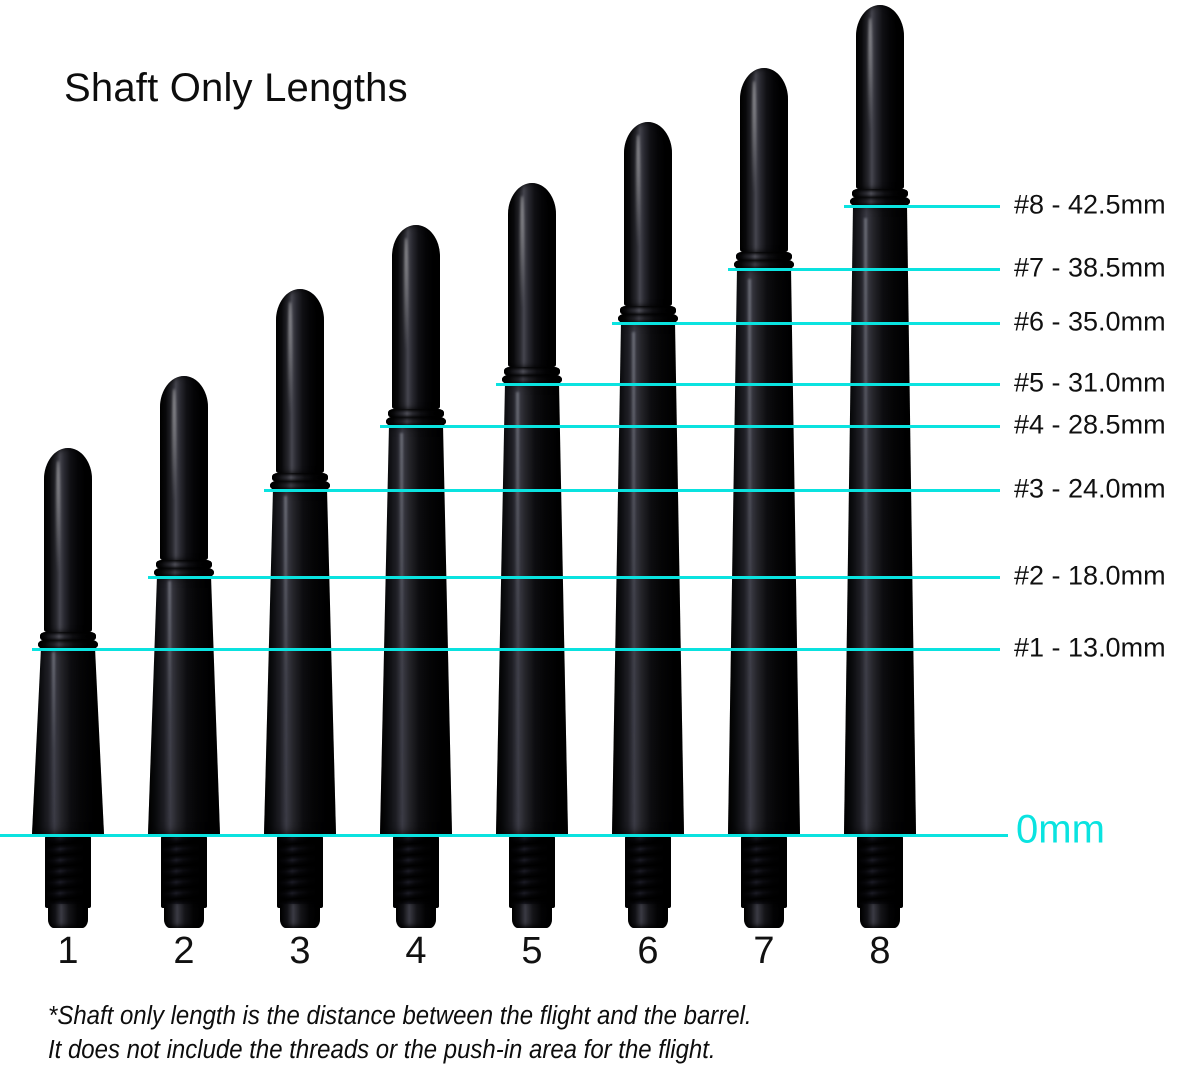 Image resolution: width=1200 pixels, height=1078 pixels. What do you see at coordinates (1090, 575) in the screenshot?
I see `measurement-label-2: #2 - 18.0mm` at bounding box center [1090, 575].